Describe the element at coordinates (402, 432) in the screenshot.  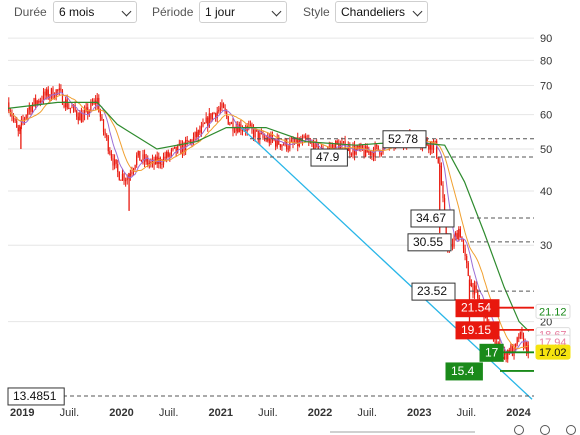
I see `scrollbar` at that location.